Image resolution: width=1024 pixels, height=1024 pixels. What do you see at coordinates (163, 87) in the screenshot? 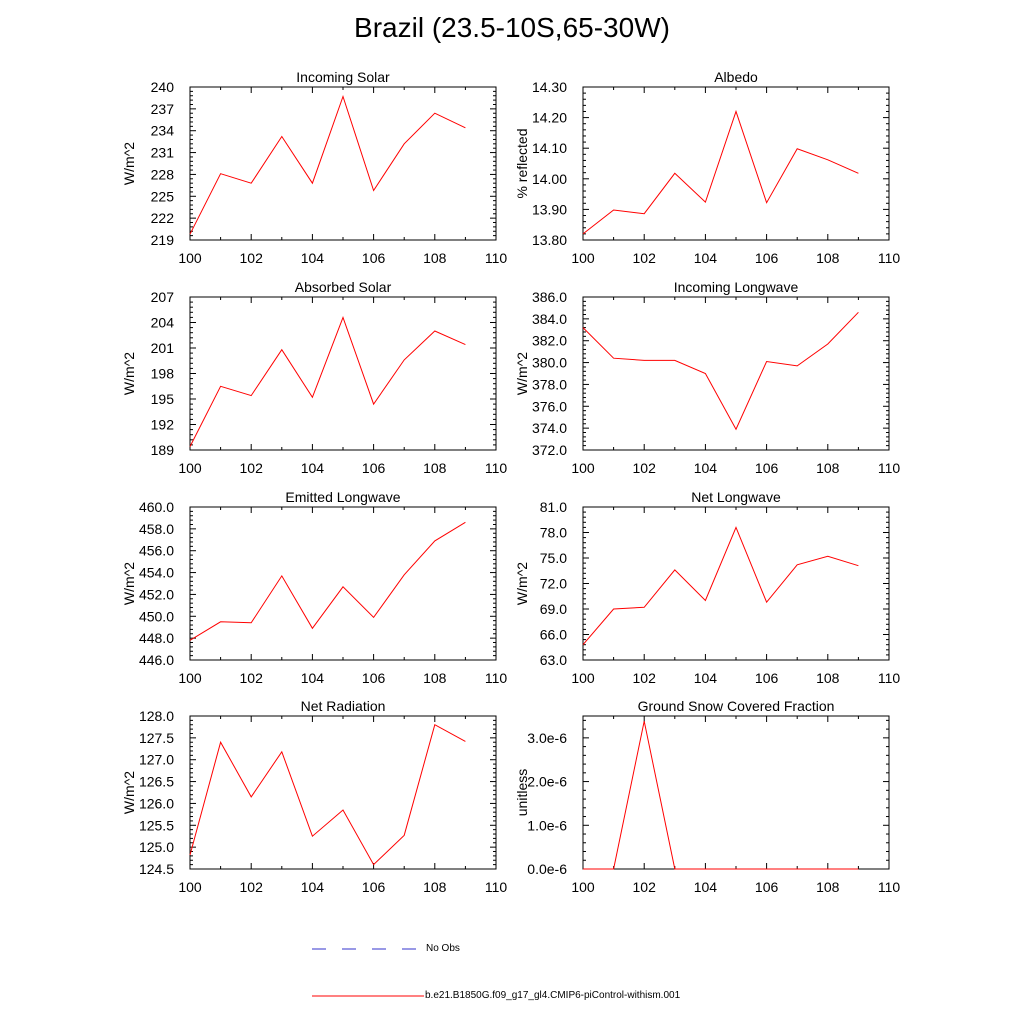
I see `y-tick-label: 240` at bounding box center [163, 87].